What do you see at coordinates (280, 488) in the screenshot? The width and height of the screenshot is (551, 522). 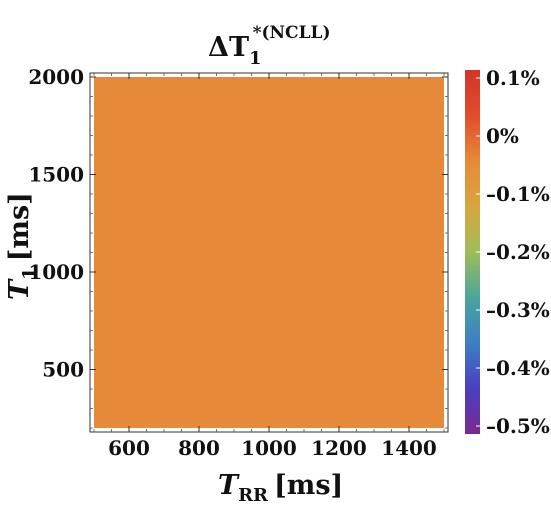 I see `x-axis-label: TRR [ms]` at bounding box center [280, 488].